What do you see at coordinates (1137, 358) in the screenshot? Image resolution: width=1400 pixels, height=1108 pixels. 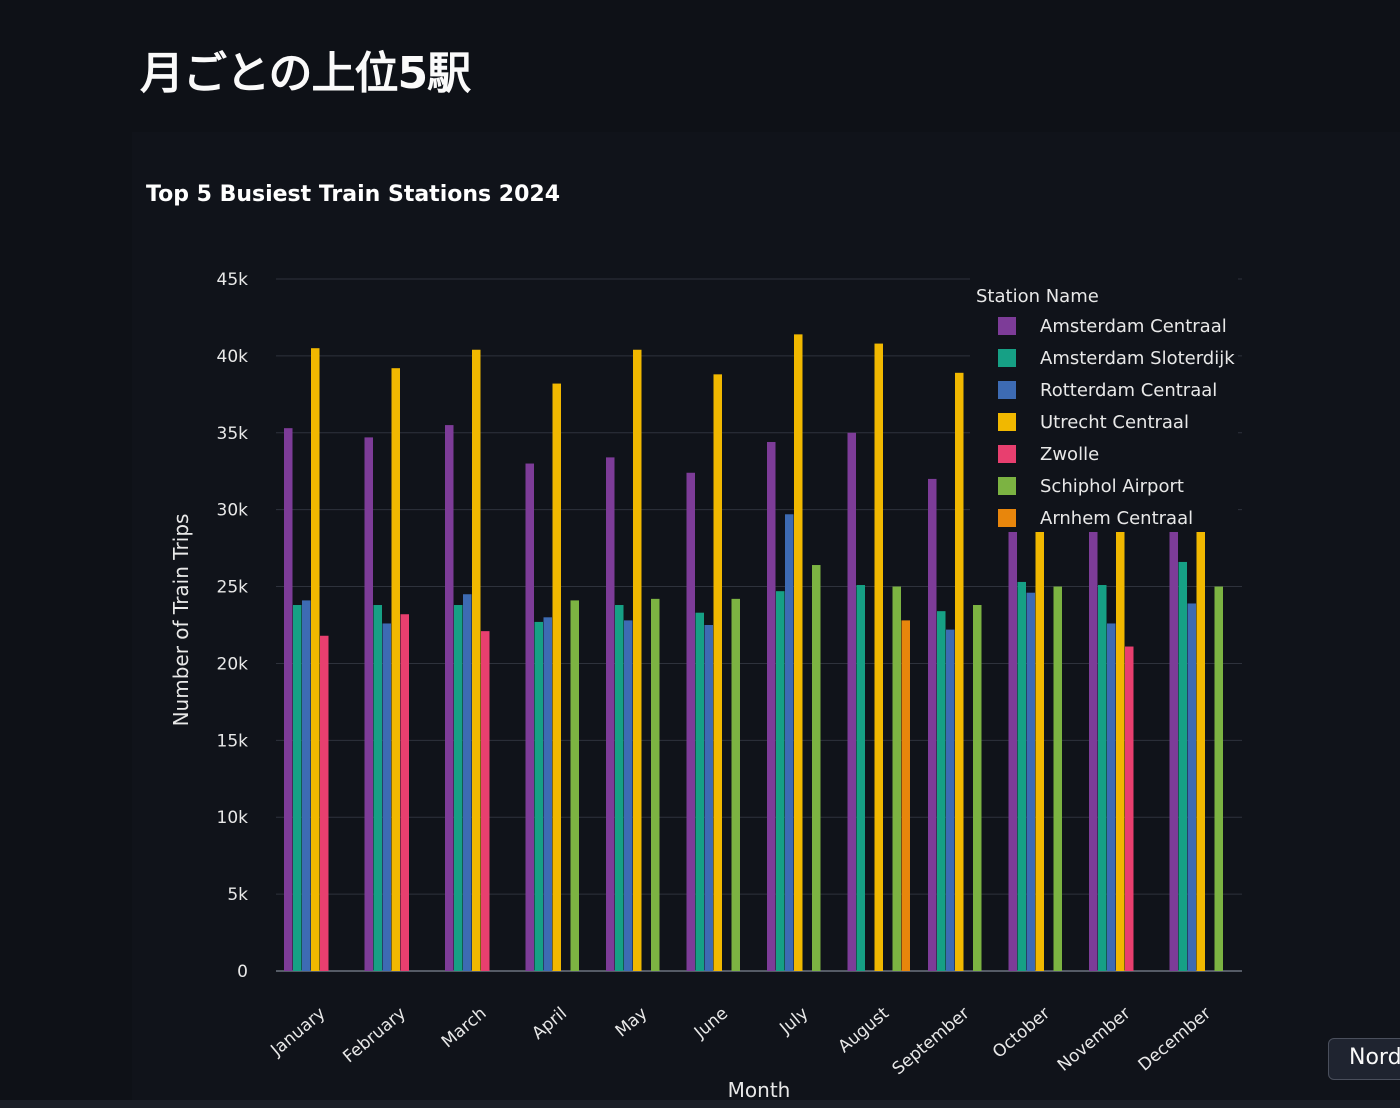 I see `legend-item-label: Amsterdam Sloterdijk` at bounding box center [1137, 358].